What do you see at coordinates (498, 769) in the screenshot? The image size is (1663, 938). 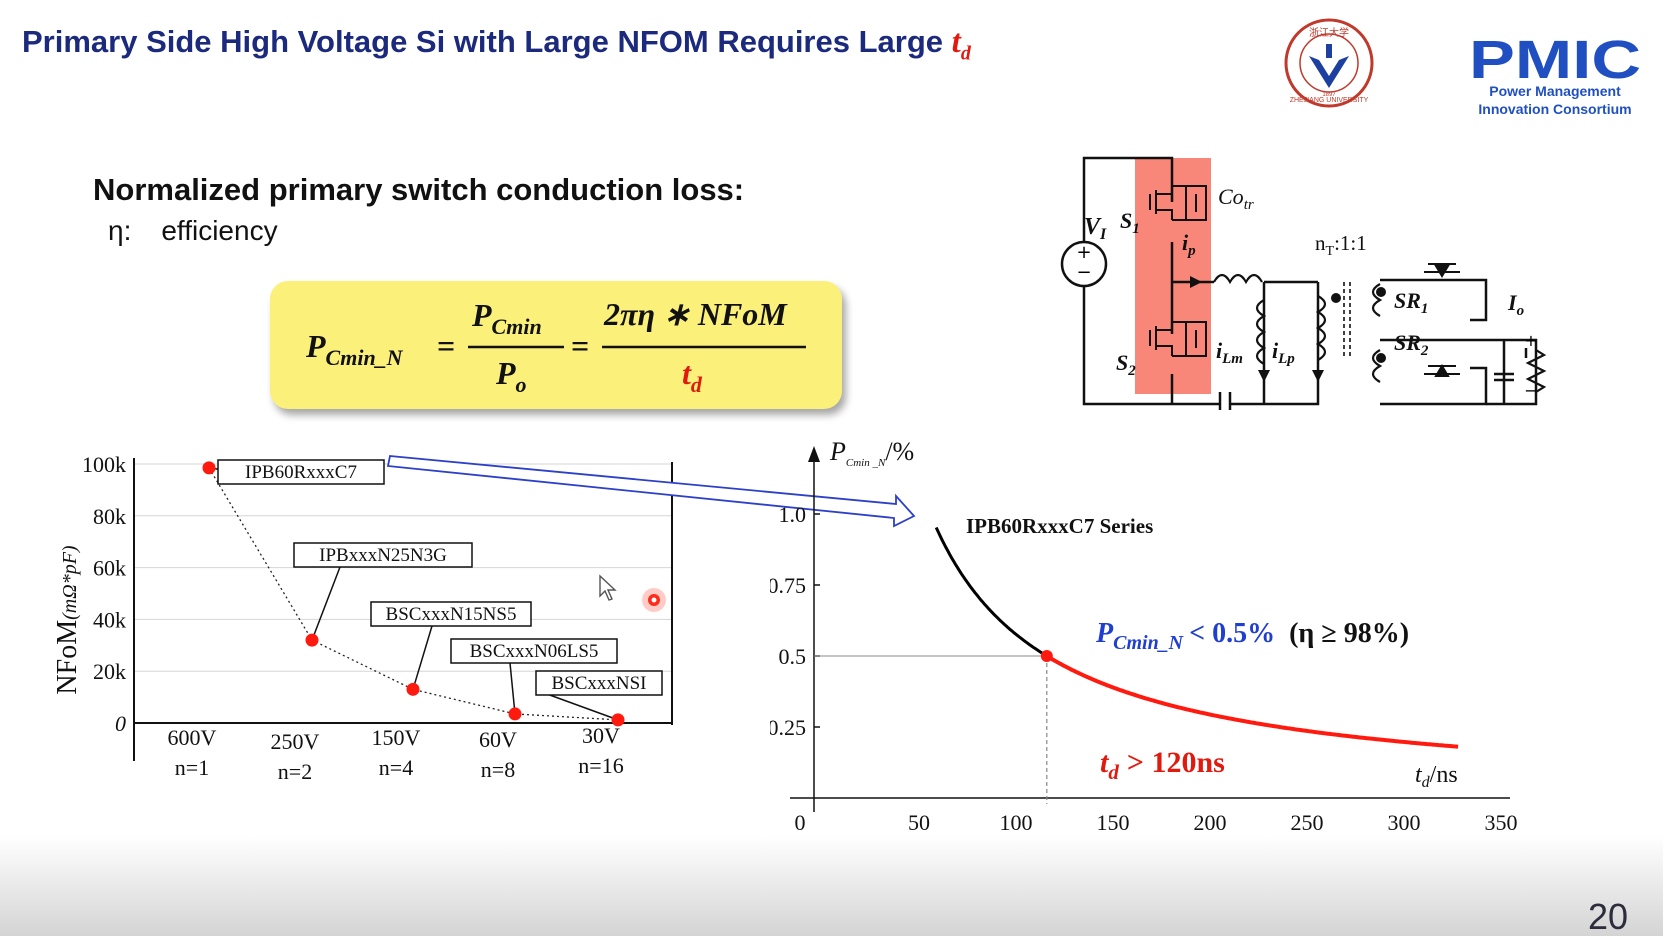 I see `nfom-x-tick-n: n=8` at bounding box center [498, 769].